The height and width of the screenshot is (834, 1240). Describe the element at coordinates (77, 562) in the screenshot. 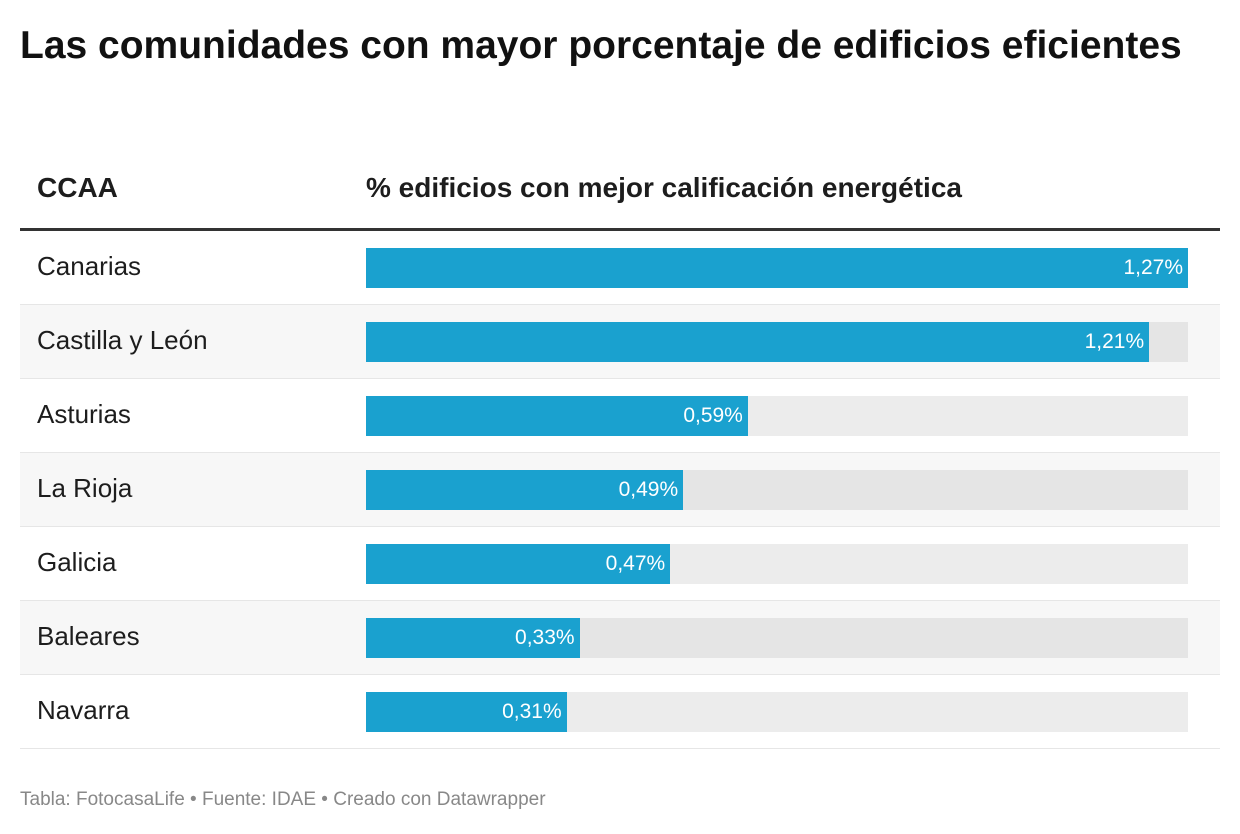

I see `region-label: Galicia` at that location.